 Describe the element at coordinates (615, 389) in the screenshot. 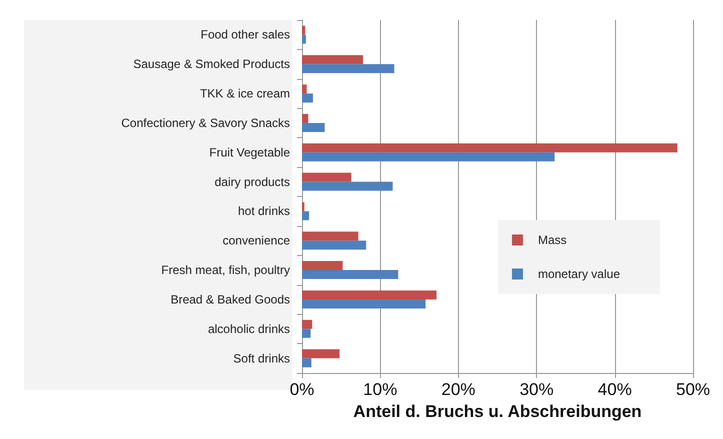

I see `x-tick-label: 40%` at that location.